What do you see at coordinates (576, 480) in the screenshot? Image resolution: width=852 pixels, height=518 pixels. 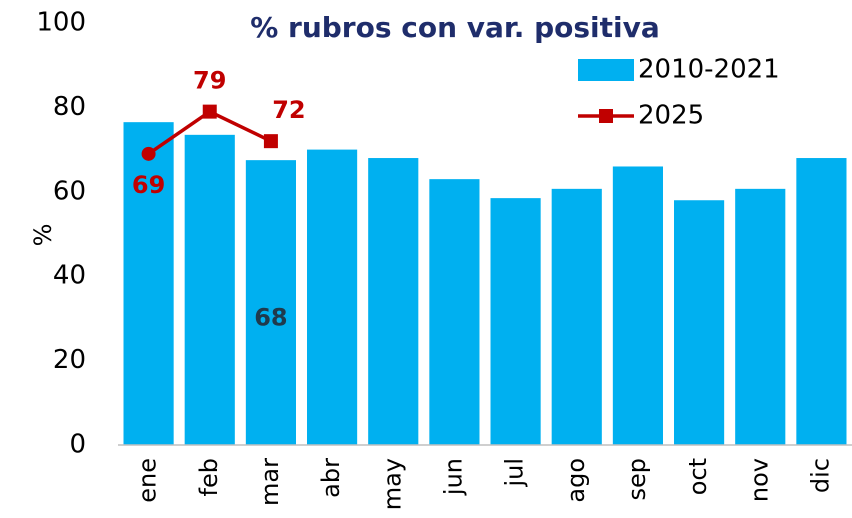 I see `x-tick-label: ago` at bounding box center [576, 480].